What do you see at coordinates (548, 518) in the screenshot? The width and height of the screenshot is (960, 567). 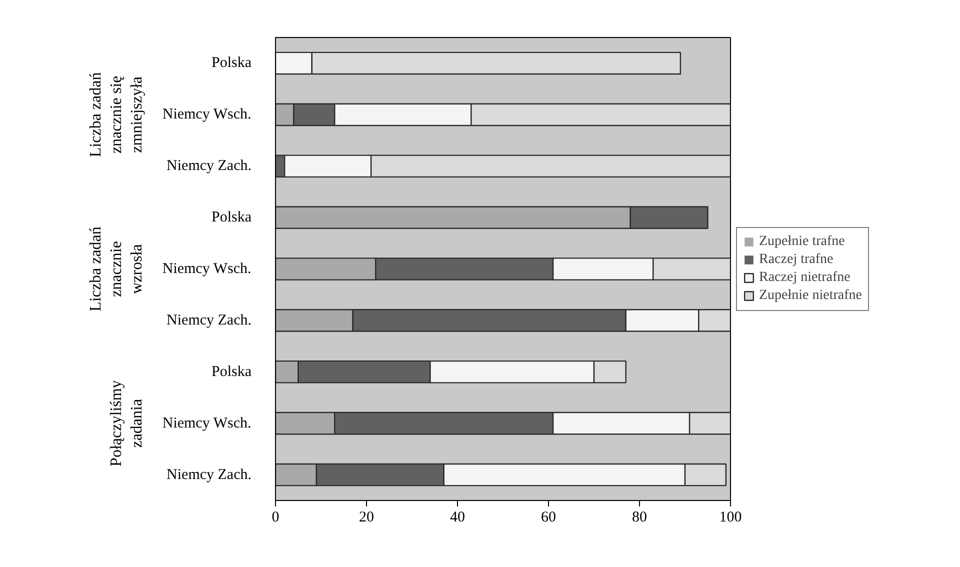 I see `x-tick-label: 60` at bounding box center [548, 518].